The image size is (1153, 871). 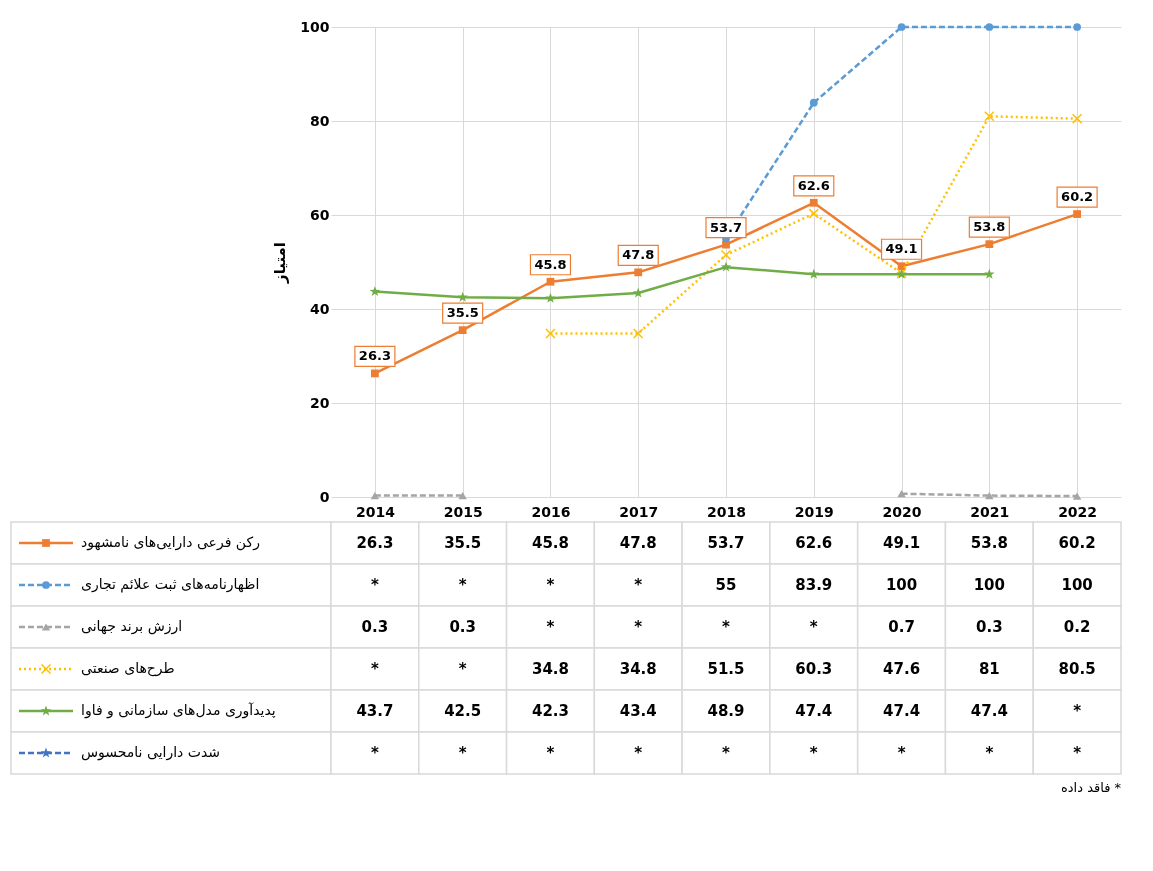 What do you see at coordinates (989, 543) in the screenshot?
I see `data-label: 53.8` at bounding box center [989, 543].